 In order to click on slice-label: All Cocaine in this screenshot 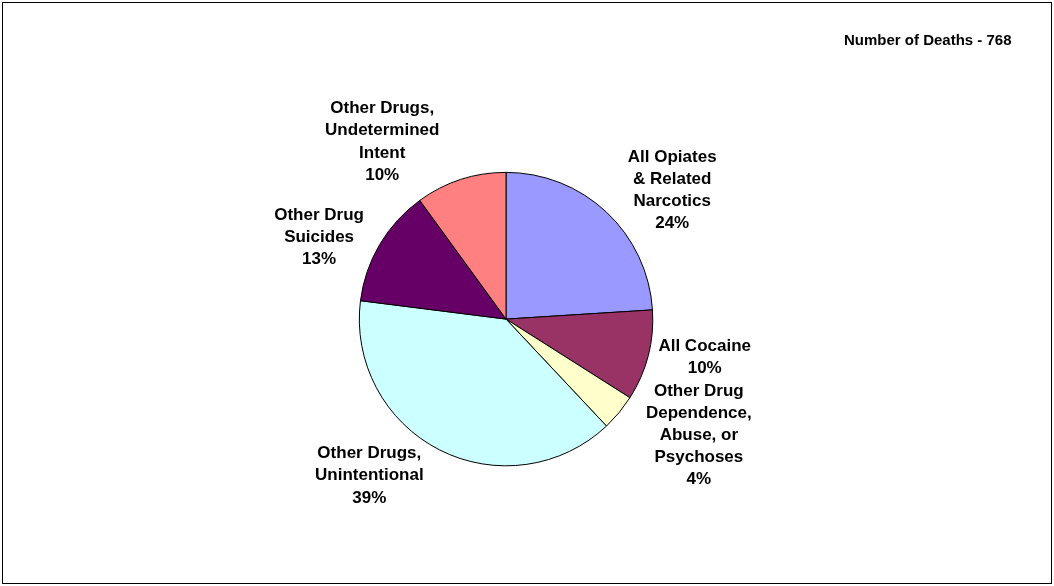, I will do `click(705, 346)`.